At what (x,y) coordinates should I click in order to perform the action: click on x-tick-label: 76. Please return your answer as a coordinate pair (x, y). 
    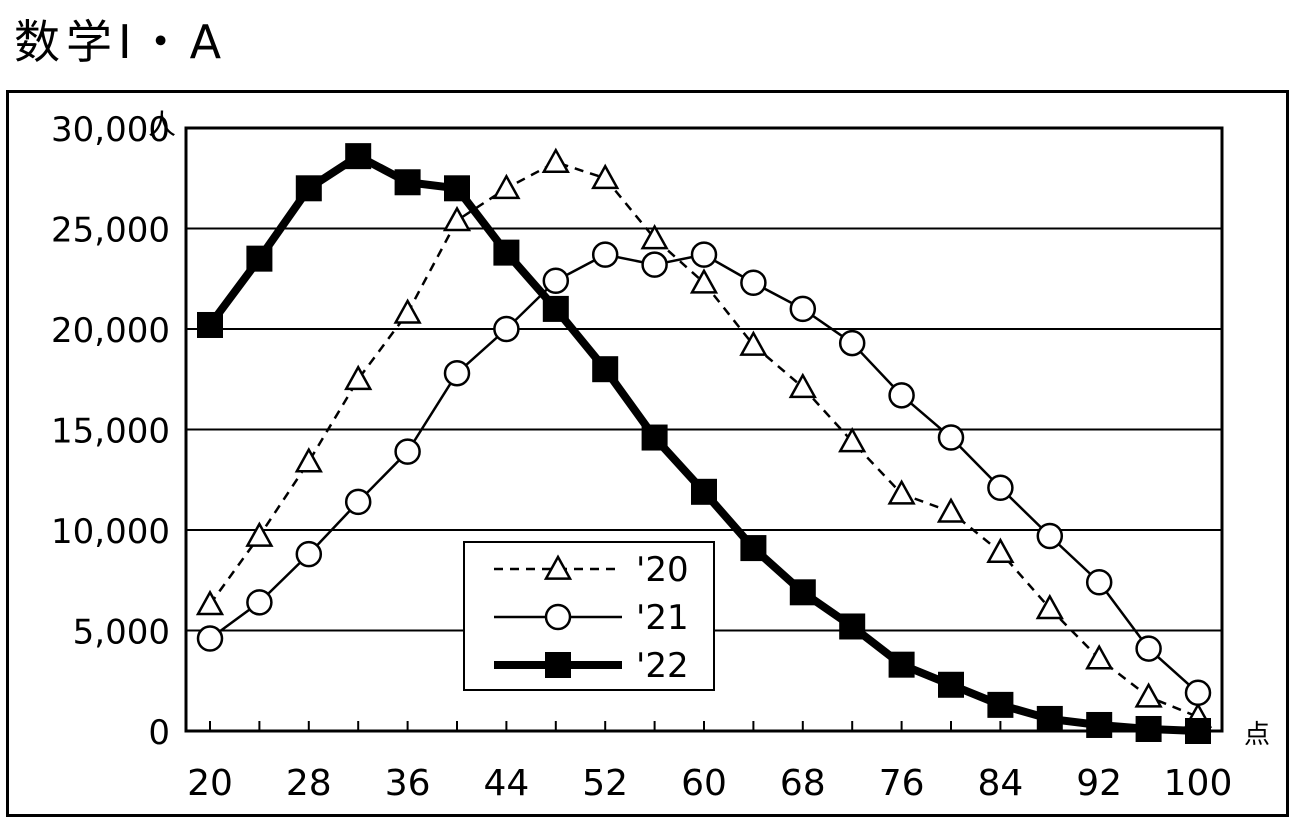
    Looking at the image, I should click on (902, 783).